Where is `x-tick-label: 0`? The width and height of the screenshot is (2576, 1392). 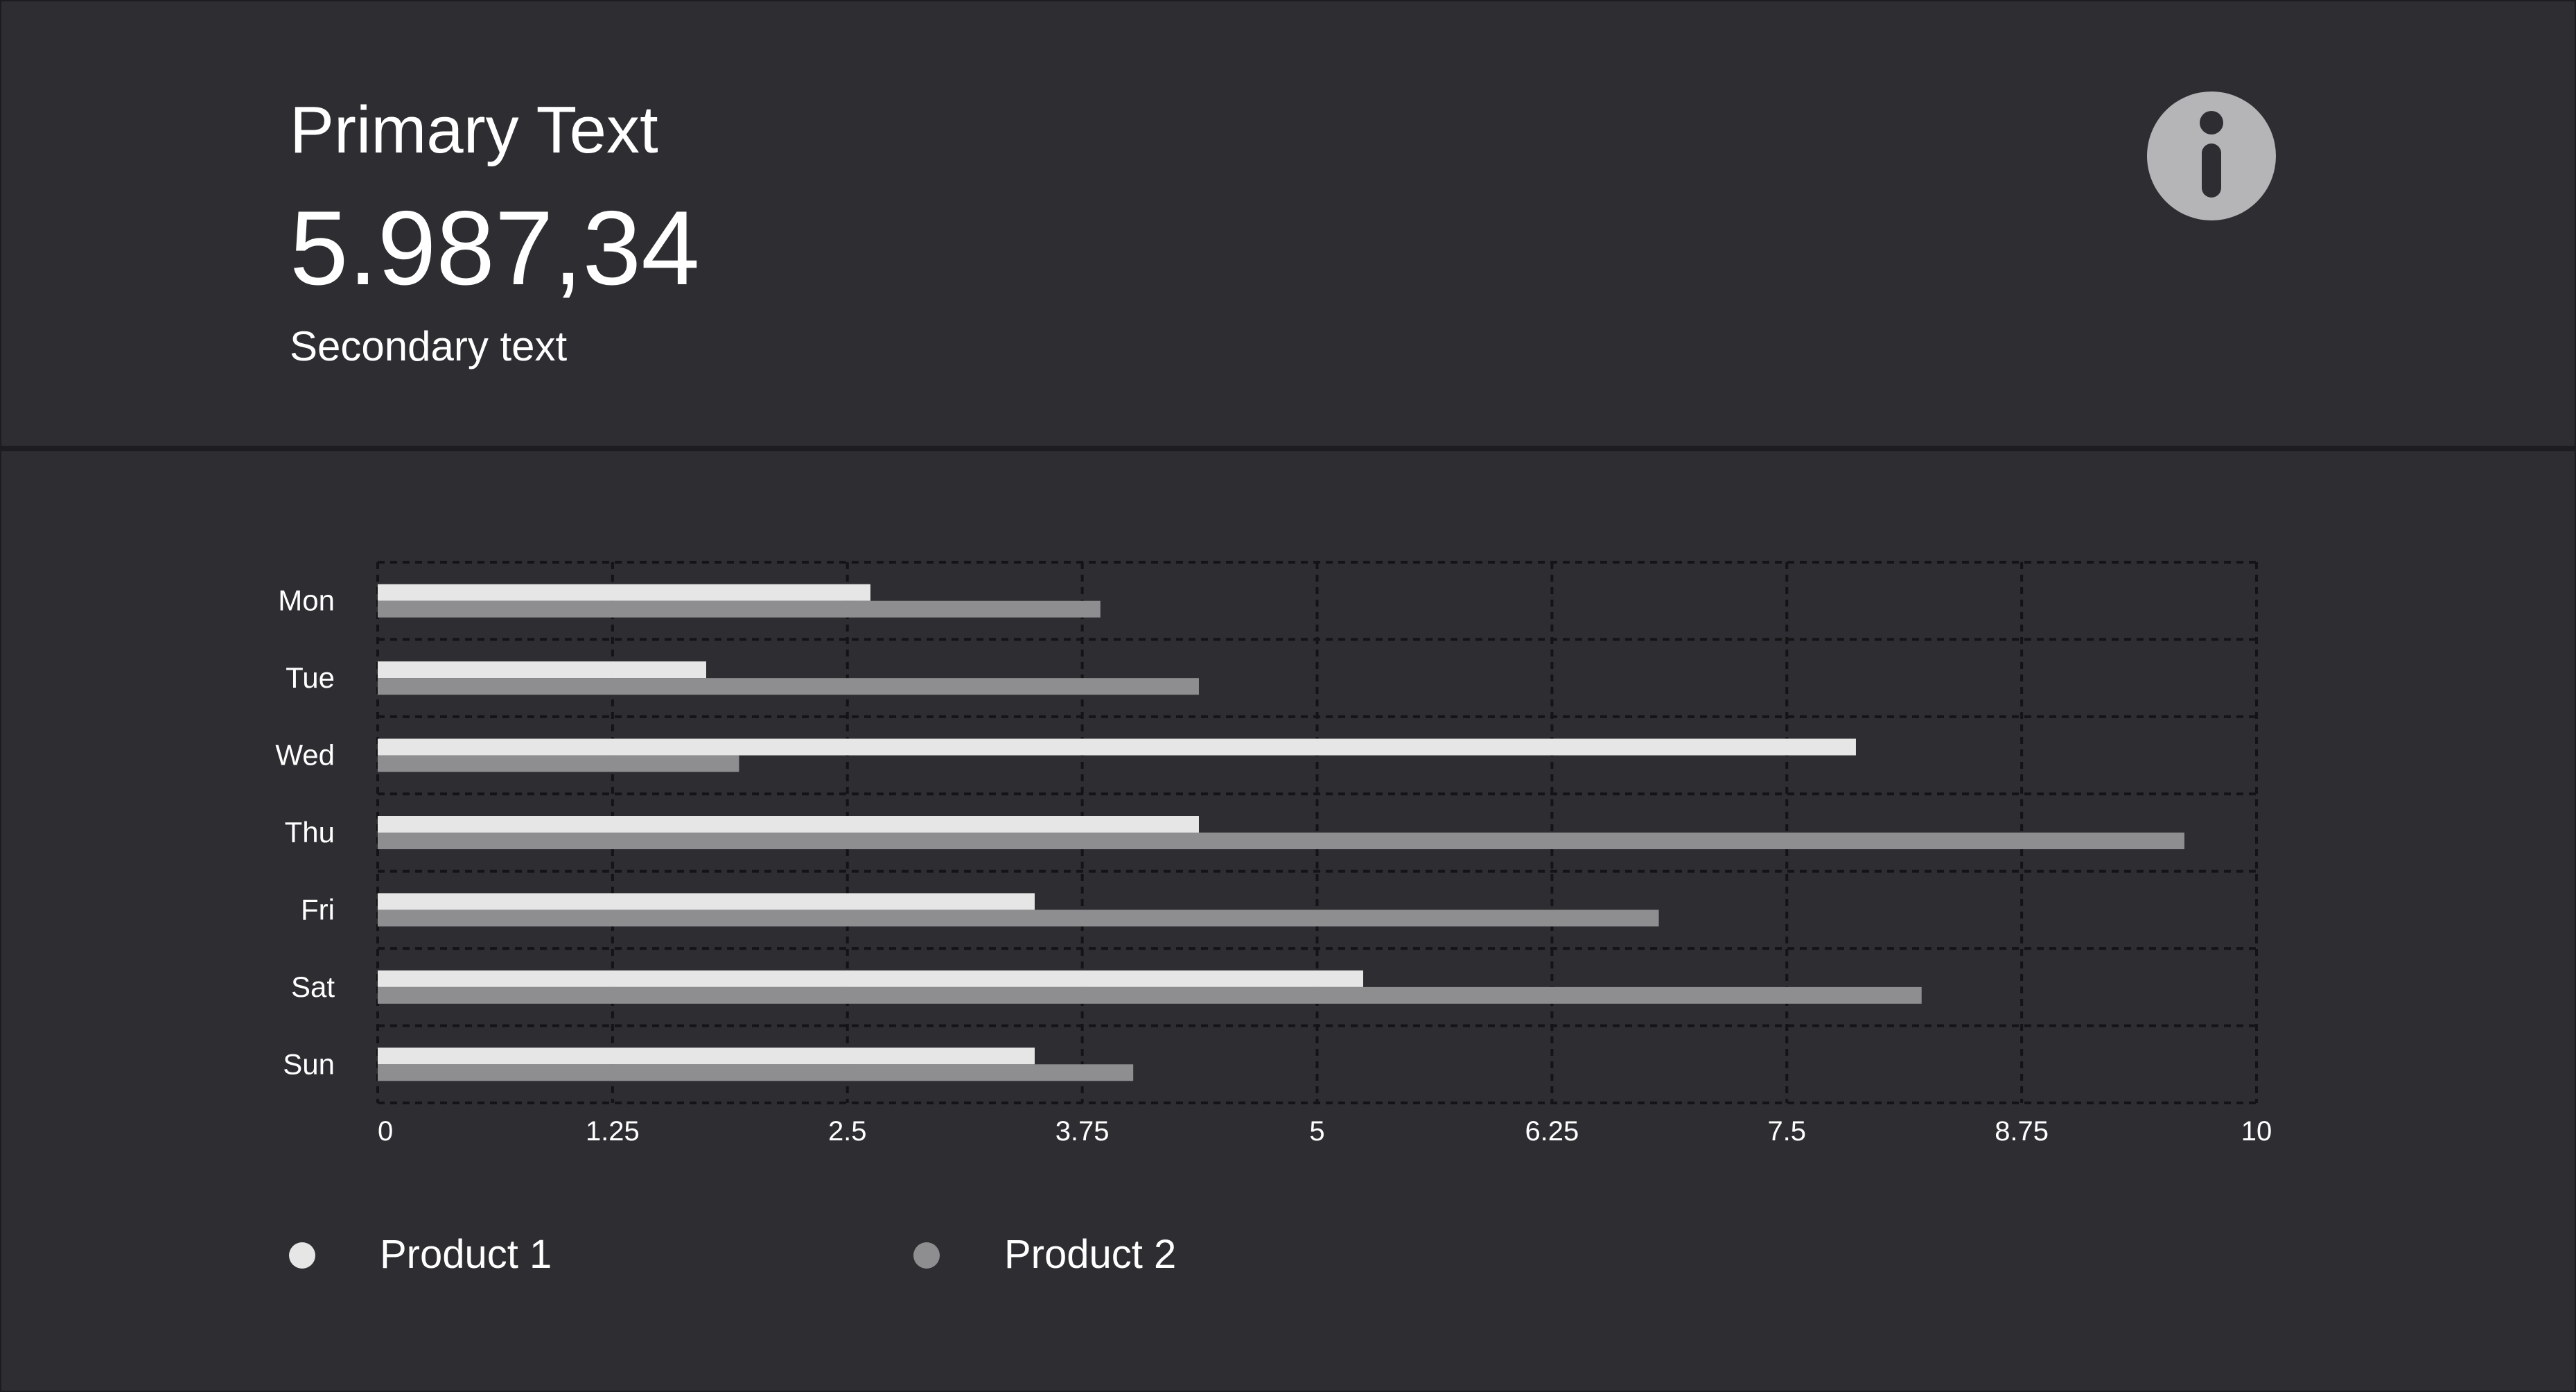 x-tick-label: 0 is located at coordinates (385, 1131).